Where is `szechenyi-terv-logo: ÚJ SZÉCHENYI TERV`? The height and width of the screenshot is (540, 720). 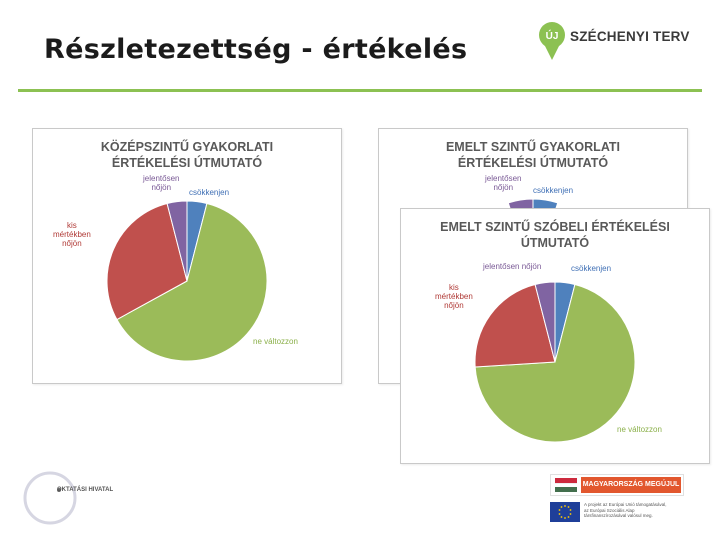 szechenyi-terv-logo: ÚJ SZÉCHENYI TERV is located at coordinates (616, 44).